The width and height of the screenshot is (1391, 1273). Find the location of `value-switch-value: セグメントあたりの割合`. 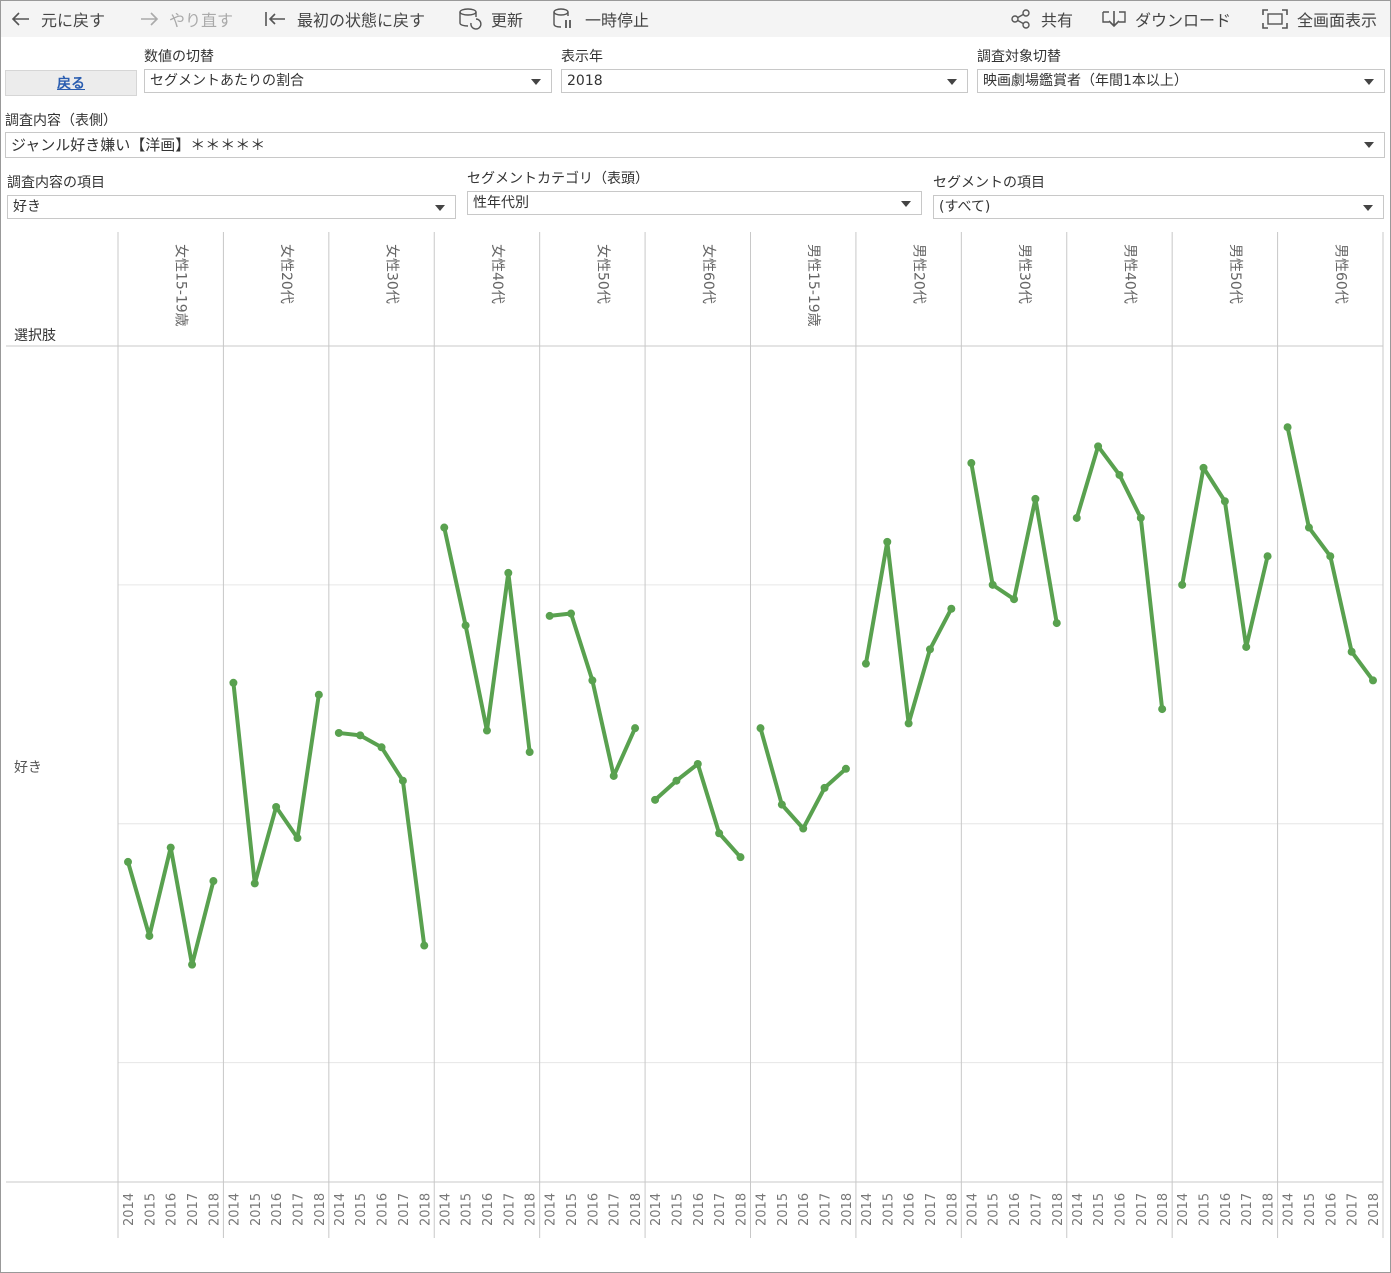

value-switch-value: セグメントあたりの割合 is located at coordinates (227, 81).